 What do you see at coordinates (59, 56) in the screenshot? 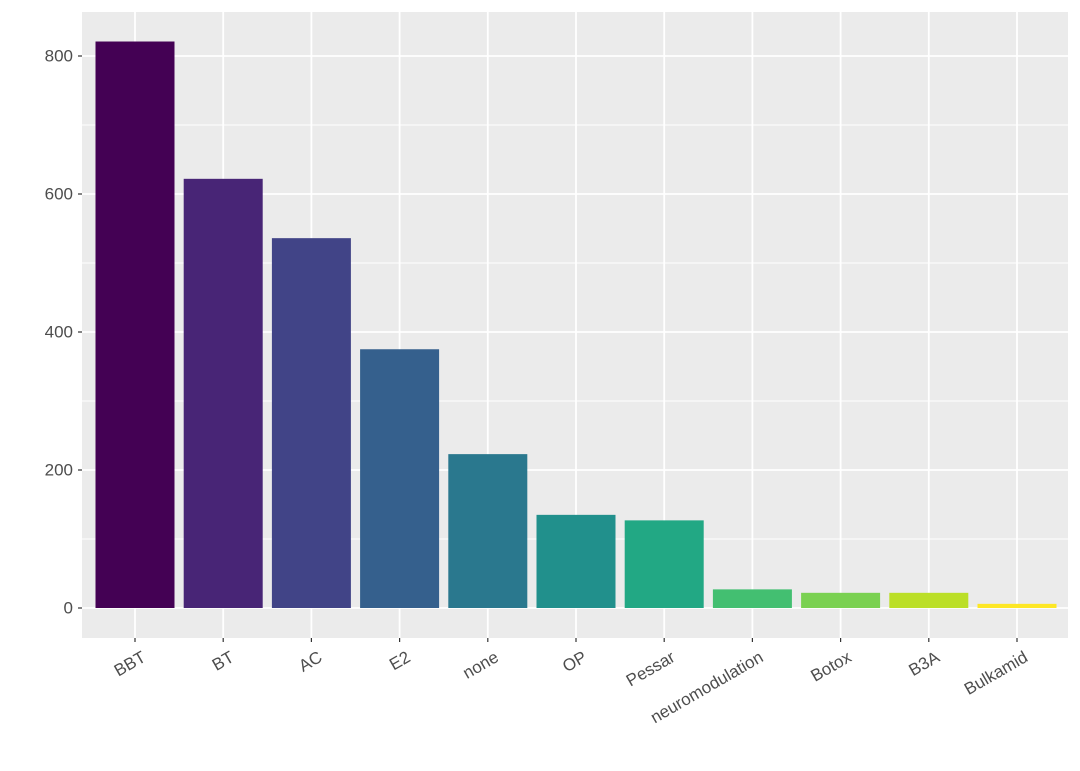
I see `y-tick-label: 800` at bounding box center [59, 56].